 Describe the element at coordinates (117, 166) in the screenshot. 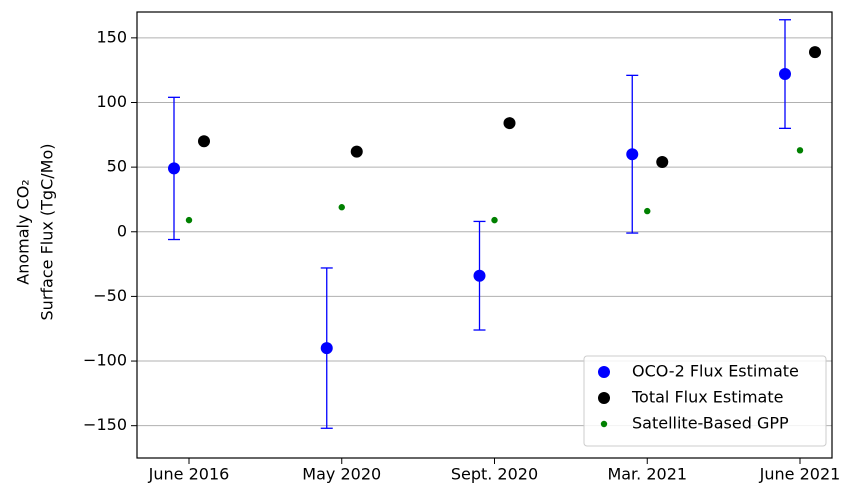

I see `y-tick-label: 50` at that location.